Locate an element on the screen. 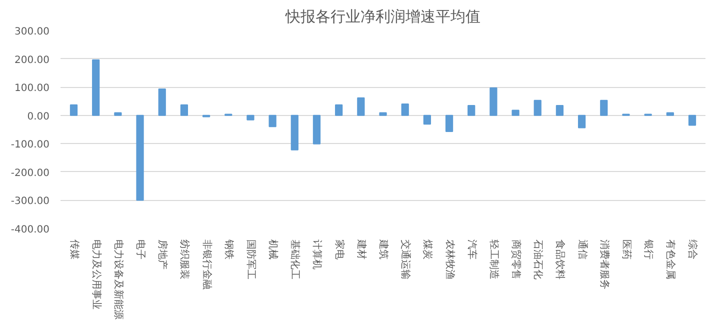 This screenshot has height=325, width=724. x-tick-label: 电力及公用事业 is located at coordinates (96, 275).